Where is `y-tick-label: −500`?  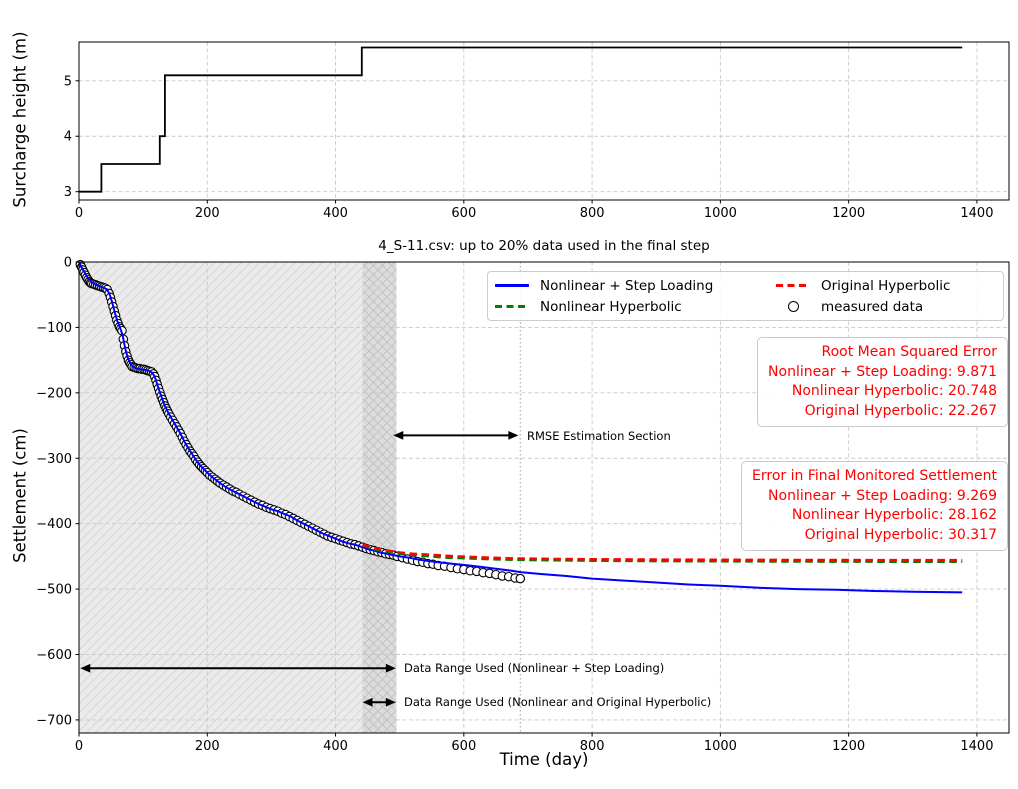 y-tick-label: −500 is located at coordinates (54, 590).